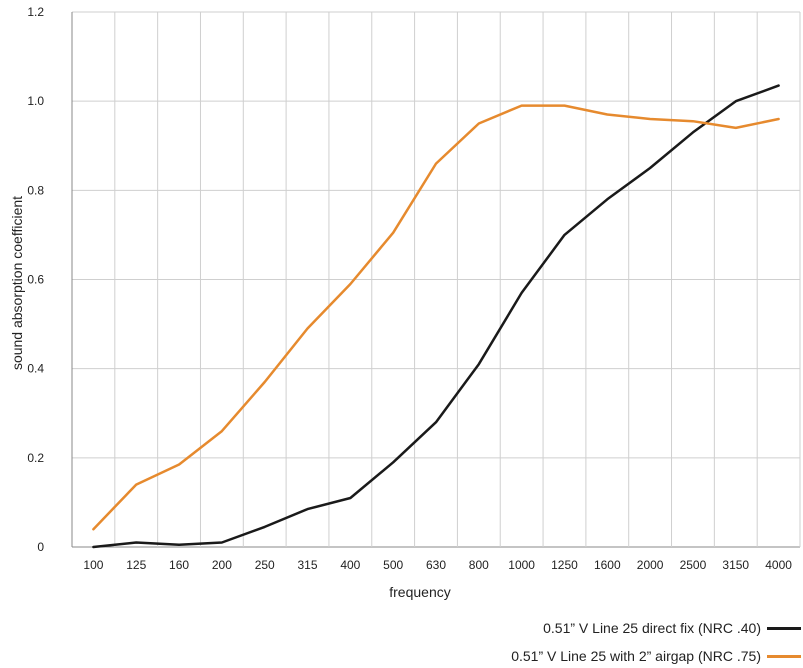 The height and width of the screenshot is (668, 803). I want to click on y-tick-label: 0.2, so click(35, 458).